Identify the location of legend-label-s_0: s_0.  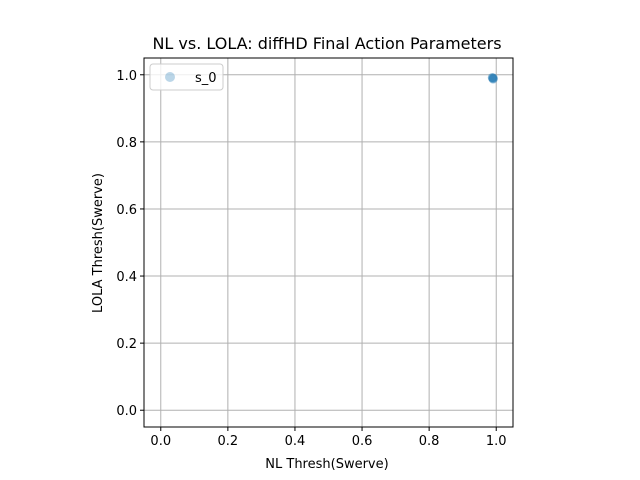
(206, 78).